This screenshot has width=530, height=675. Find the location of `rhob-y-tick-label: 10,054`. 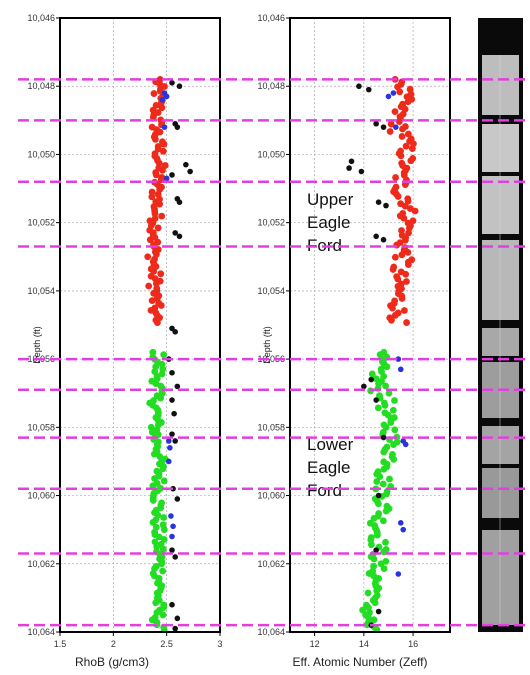

rhob-y-tick-label: 10,054 is located at coordinates (41, 291).